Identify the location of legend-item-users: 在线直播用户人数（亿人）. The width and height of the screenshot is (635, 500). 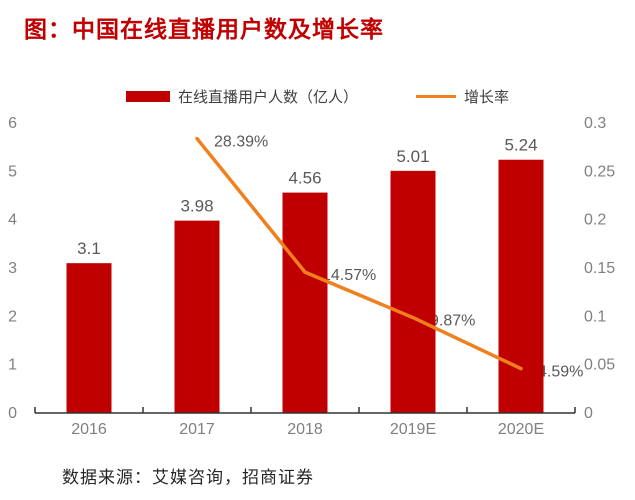
(241, 96).